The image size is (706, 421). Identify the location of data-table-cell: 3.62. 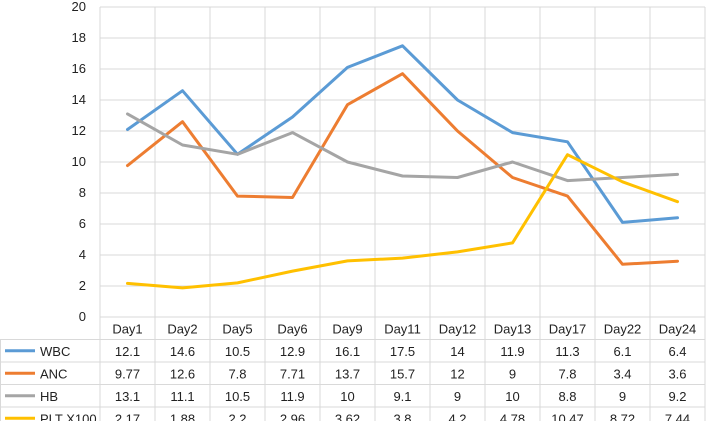
(347, 416).